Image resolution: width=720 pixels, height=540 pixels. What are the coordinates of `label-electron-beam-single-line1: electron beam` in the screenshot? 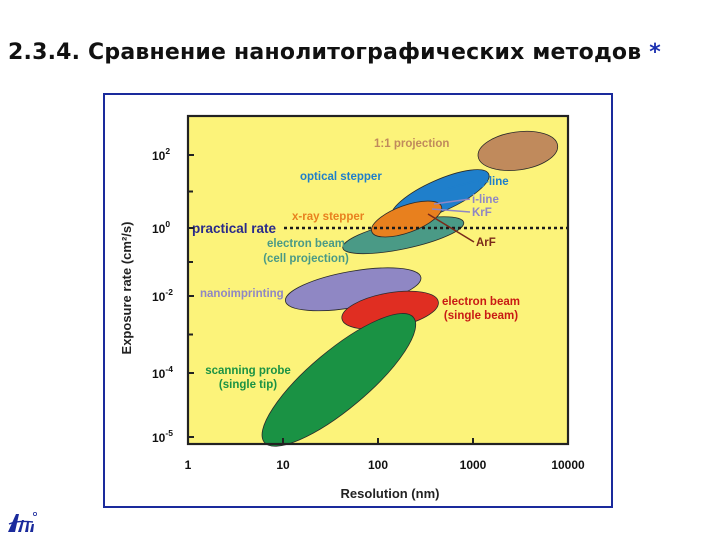 It's located at (481, 302).